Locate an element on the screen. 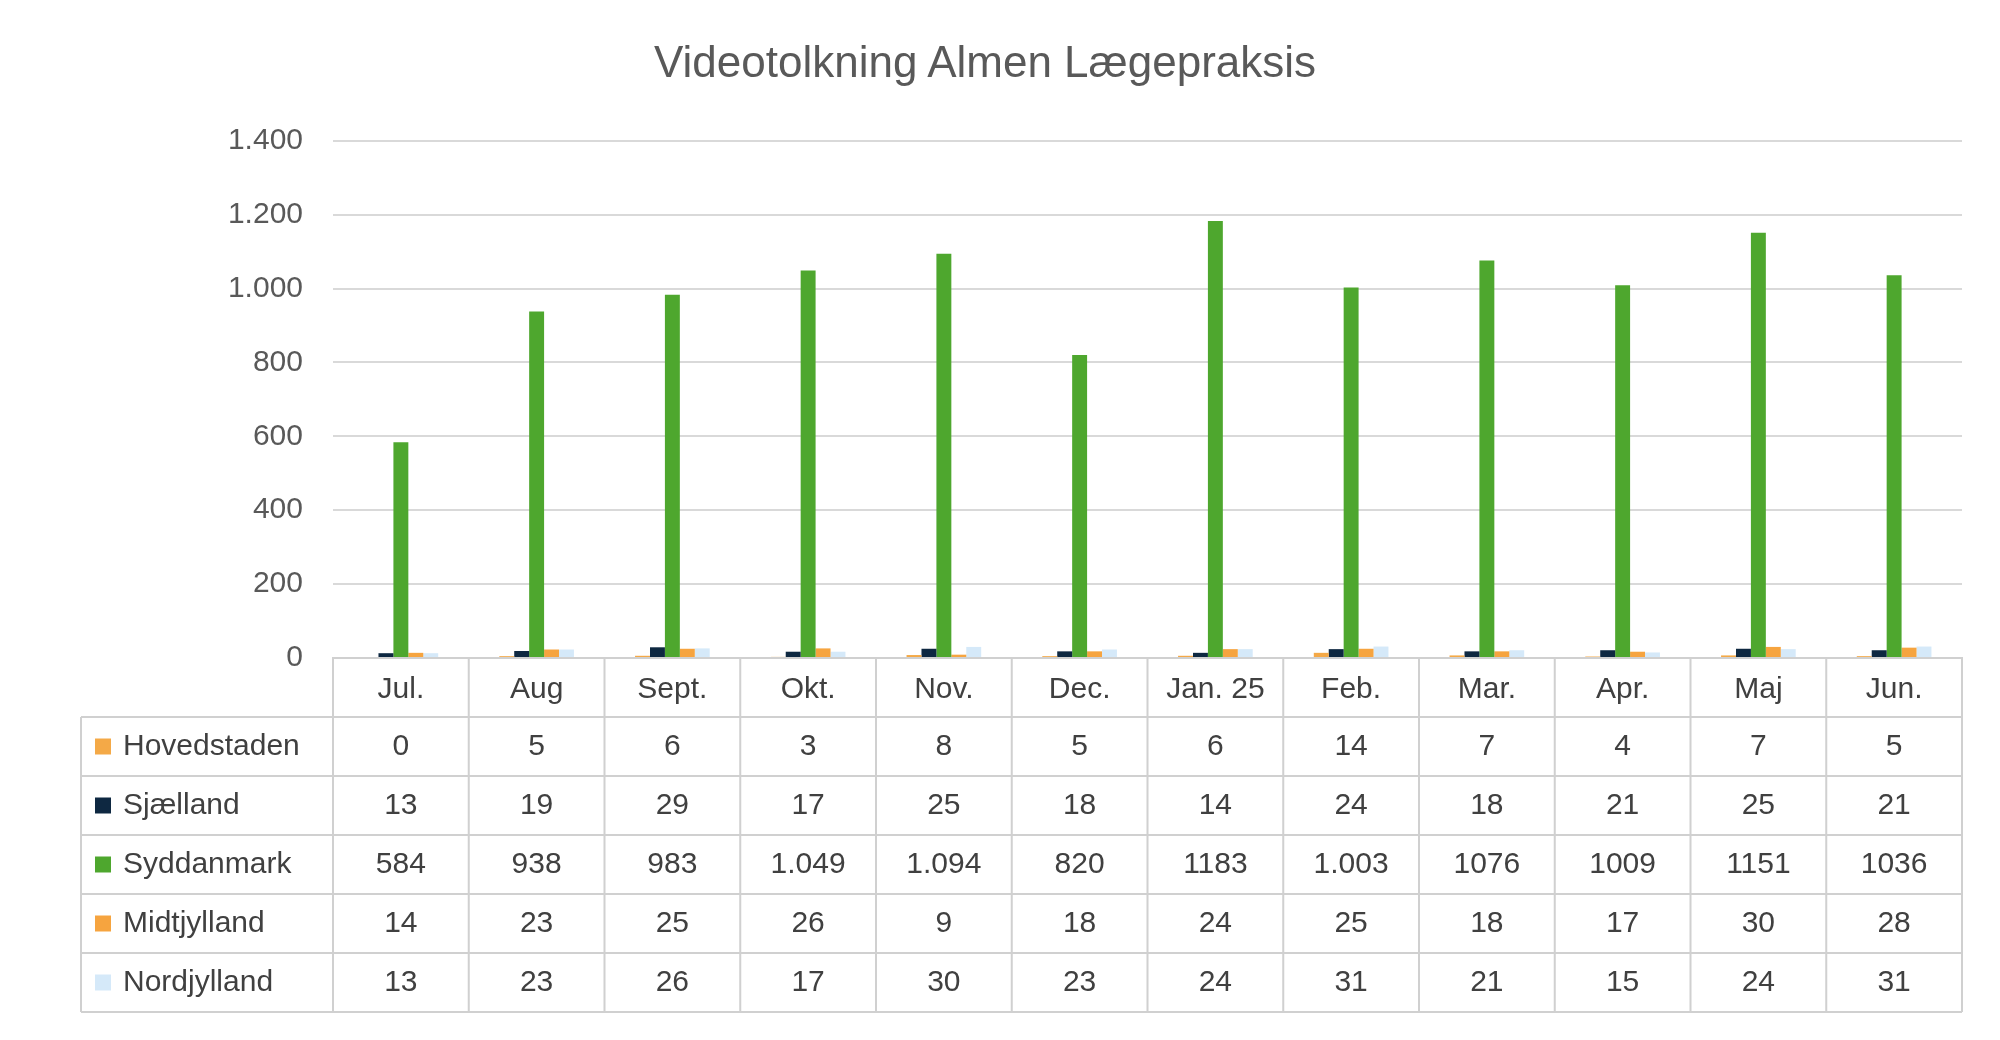  data-label: 29 is located at coordinates (672, 803).